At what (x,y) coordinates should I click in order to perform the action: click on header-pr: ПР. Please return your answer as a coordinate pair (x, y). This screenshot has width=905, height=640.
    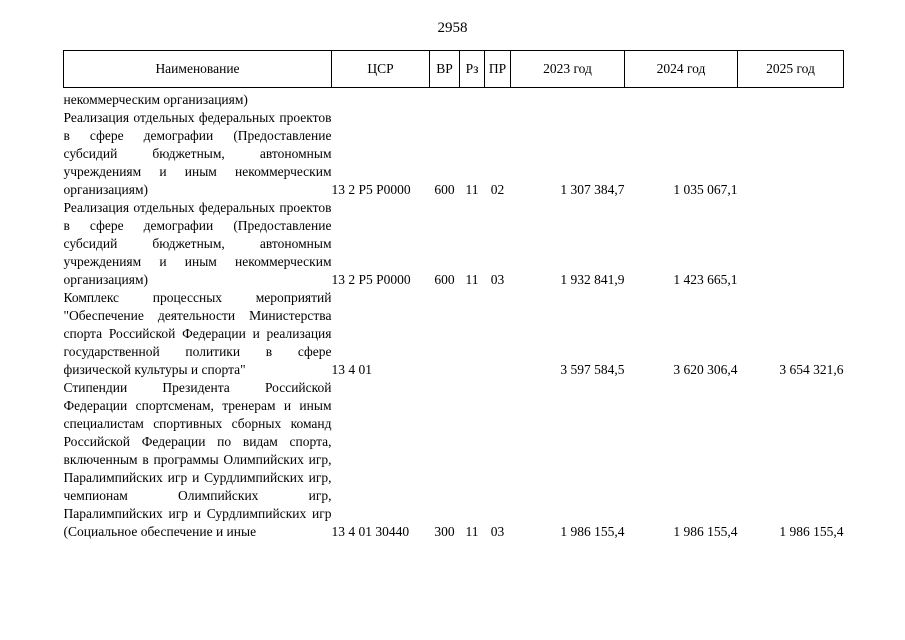
    Looking at the image, I should click on (497, 69).